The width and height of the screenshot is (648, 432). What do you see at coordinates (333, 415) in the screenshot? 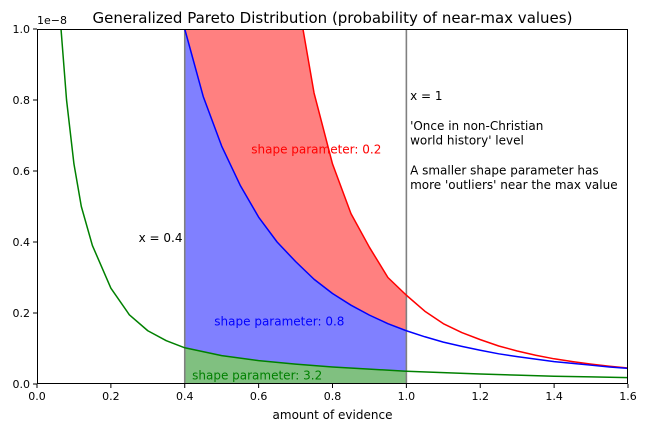
I see `x-axis-label: amount of evidence` at bounding box center [333, 415].